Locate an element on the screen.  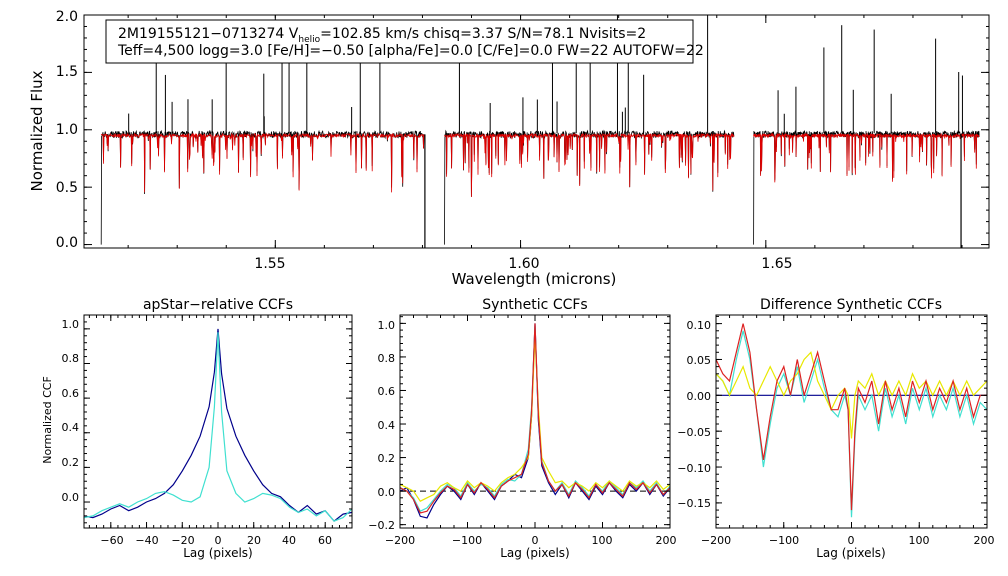
apstar-ccf-tick-marks is located at coordinates (218, 421).